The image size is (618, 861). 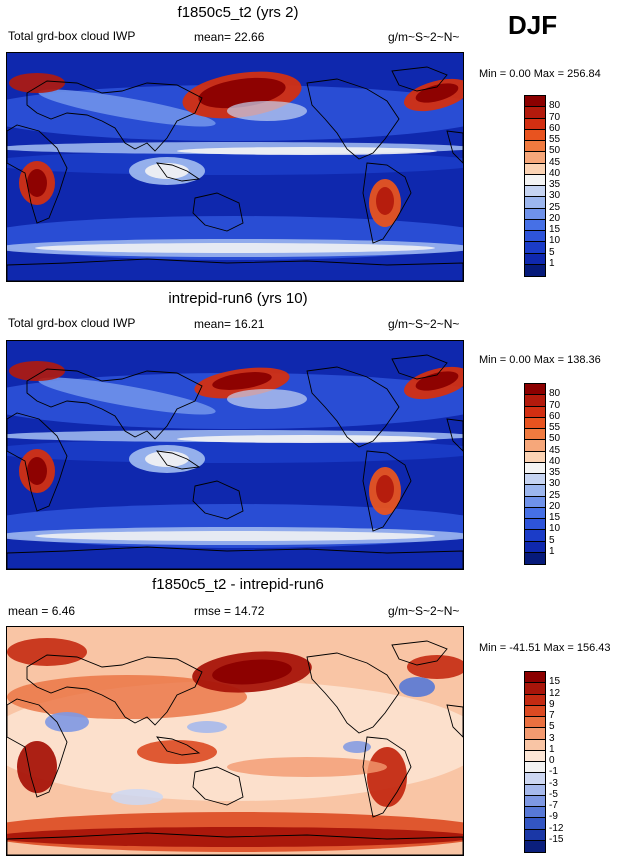 I want to click on panel1-max-label: Max =, so click(x=549, y=74).